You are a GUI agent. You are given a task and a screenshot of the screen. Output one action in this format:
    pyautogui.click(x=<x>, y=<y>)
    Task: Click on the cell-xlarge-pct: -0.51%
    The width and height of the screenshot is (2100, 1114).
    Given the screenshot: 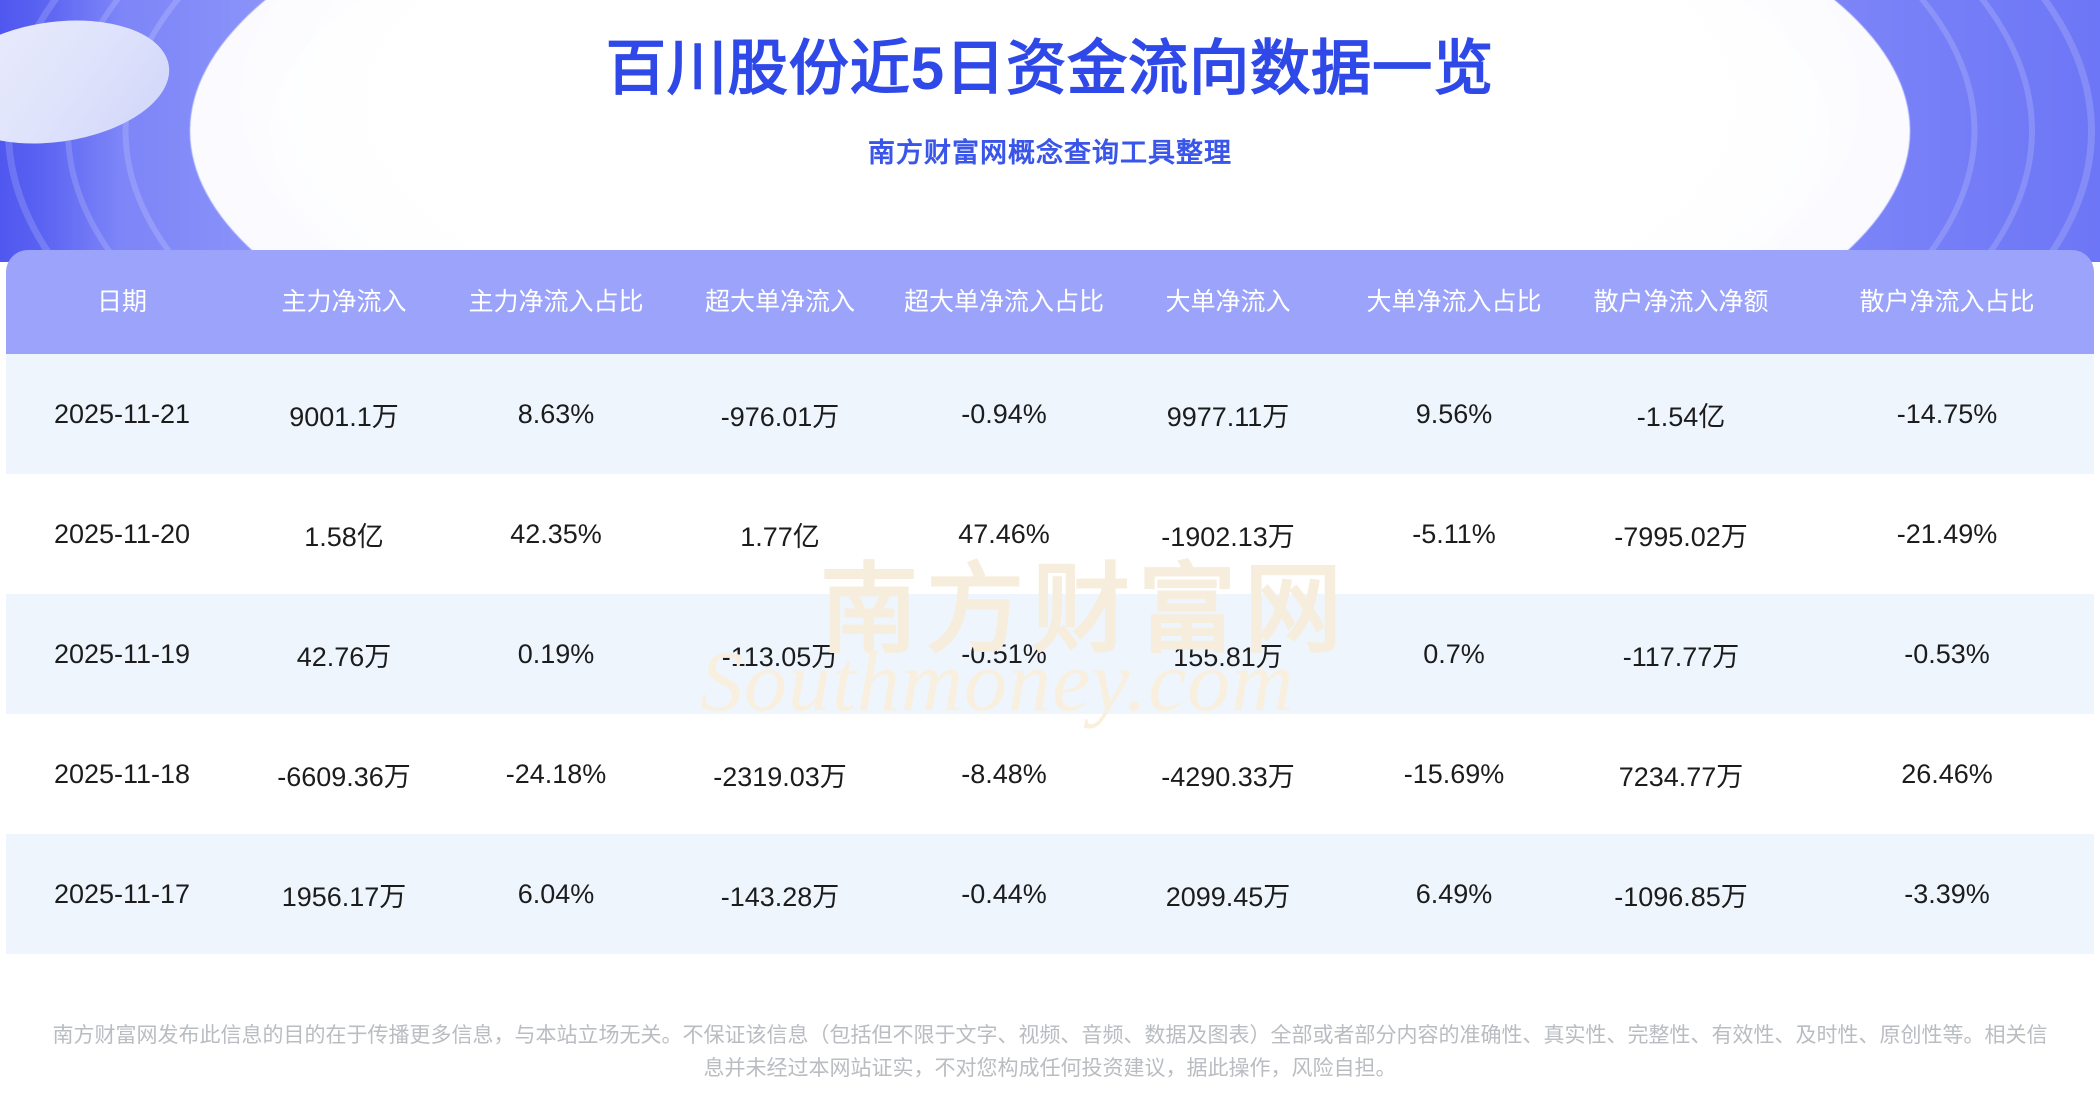 What is the action you would take?
    pyautogui.click(x=1004, y=654)
    